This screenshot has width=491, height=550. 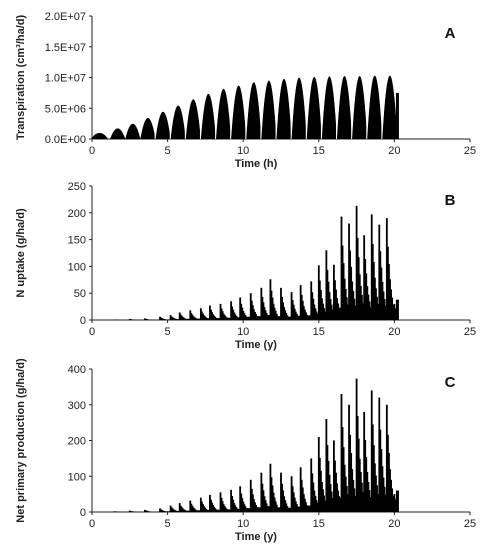 What do you see at coordinates (77, 267) in the screenshot?
I see `y-tick-label: 100` at bounding box center [77, 267].